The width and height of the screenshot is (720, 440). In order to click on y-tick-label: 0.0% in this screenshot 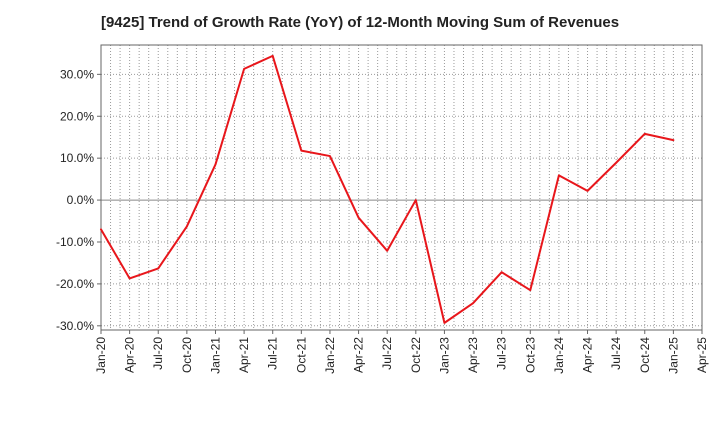, I will do `click(81, 200)`.